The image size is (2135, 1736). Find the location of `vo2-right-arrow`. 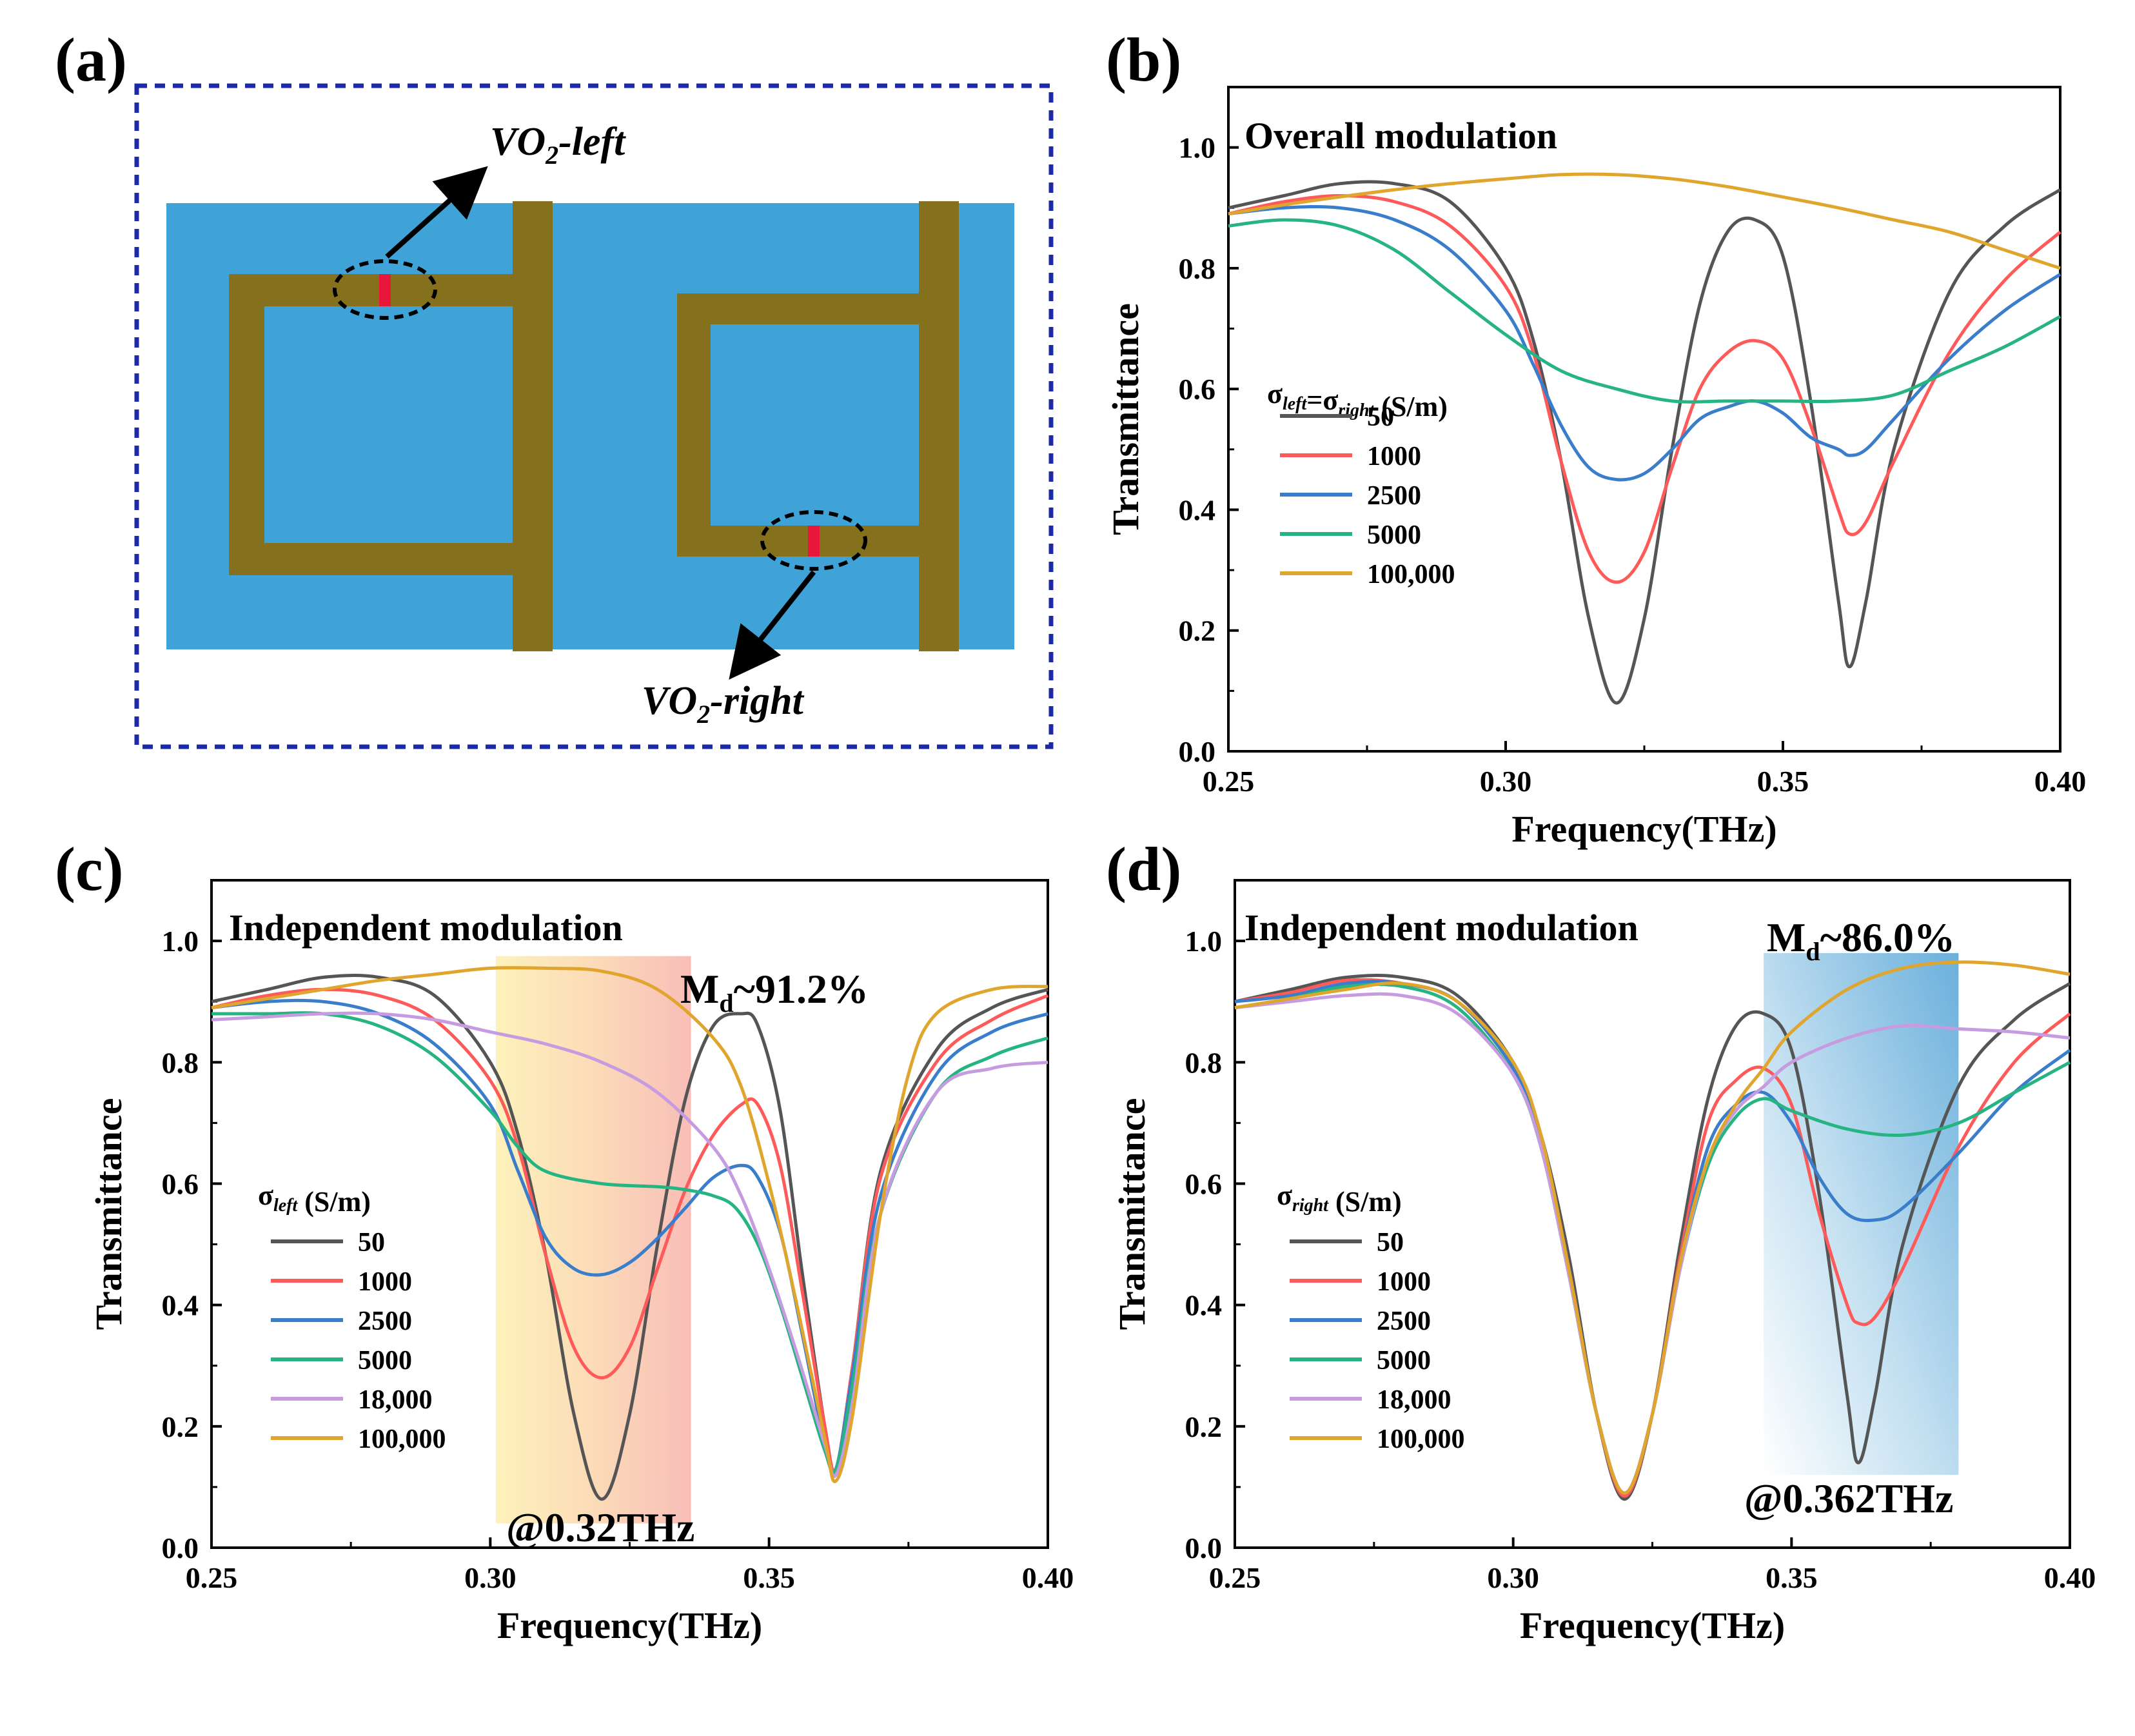

vo2-right-arrow is located at coordinates (772, 625).